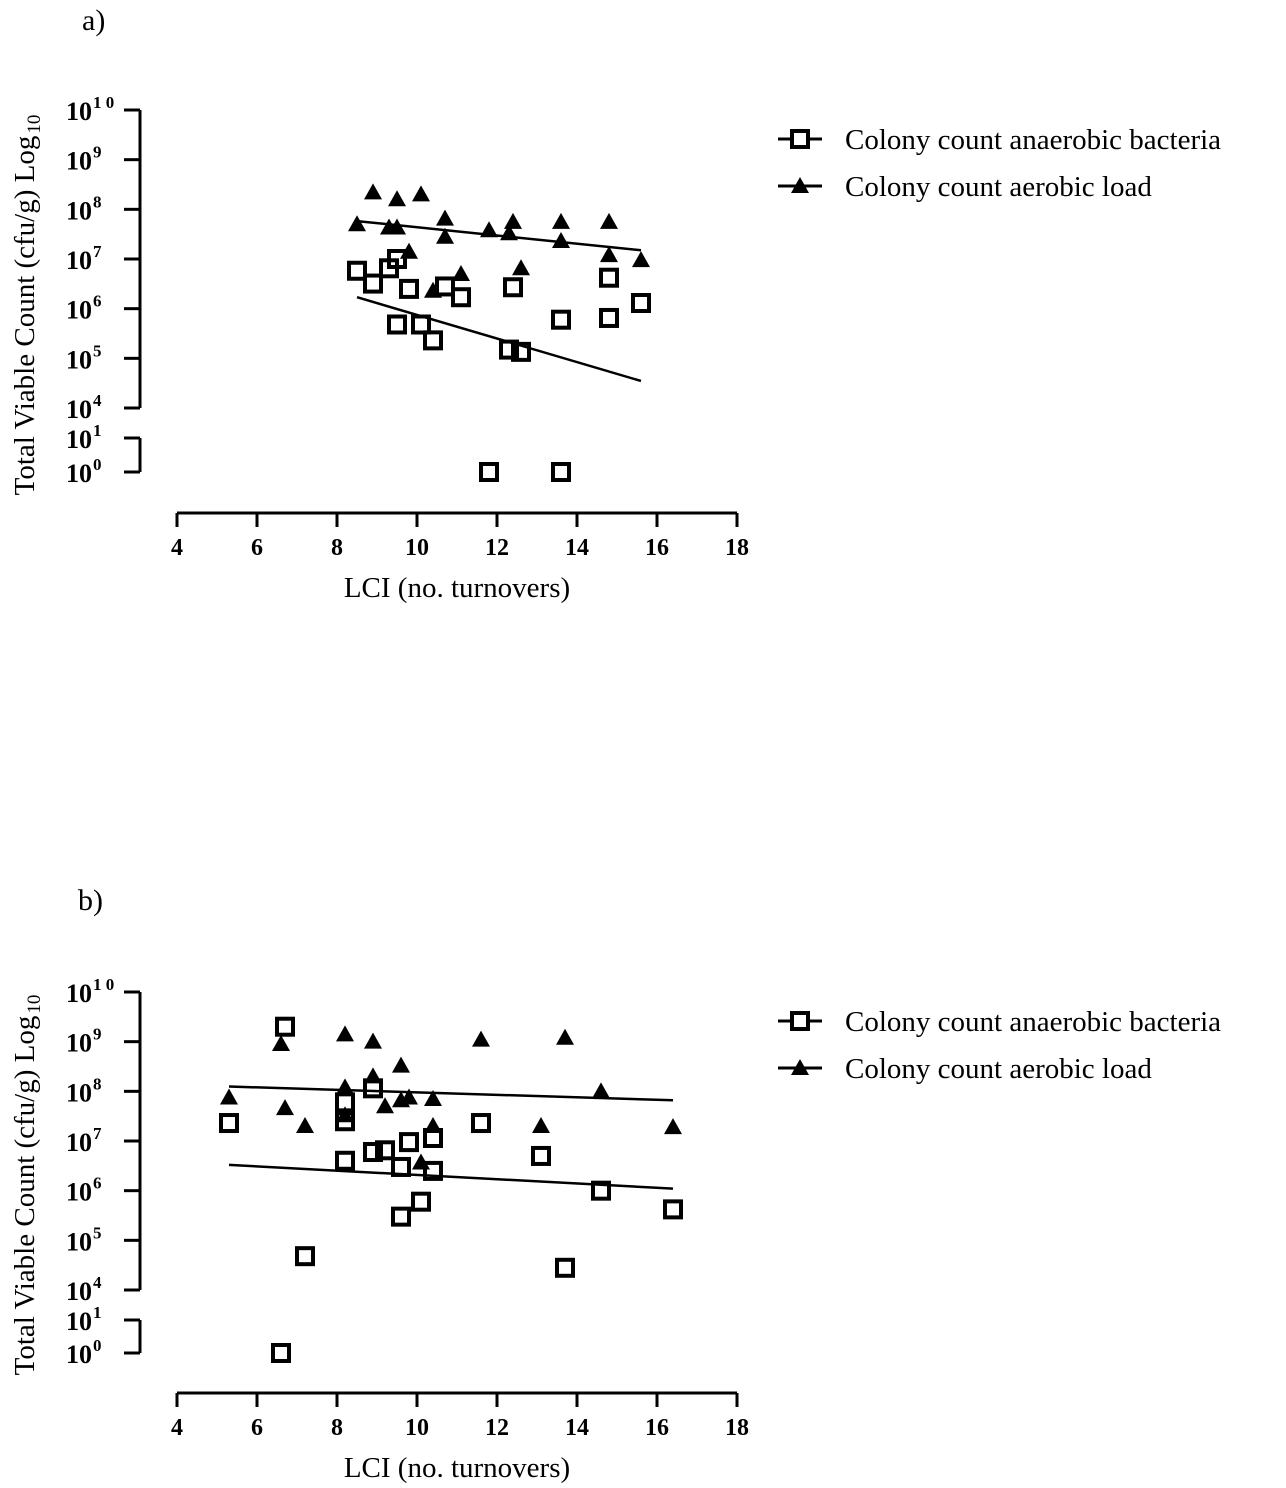  I want to click on x-tick-label: 10, so click(417, 1428).